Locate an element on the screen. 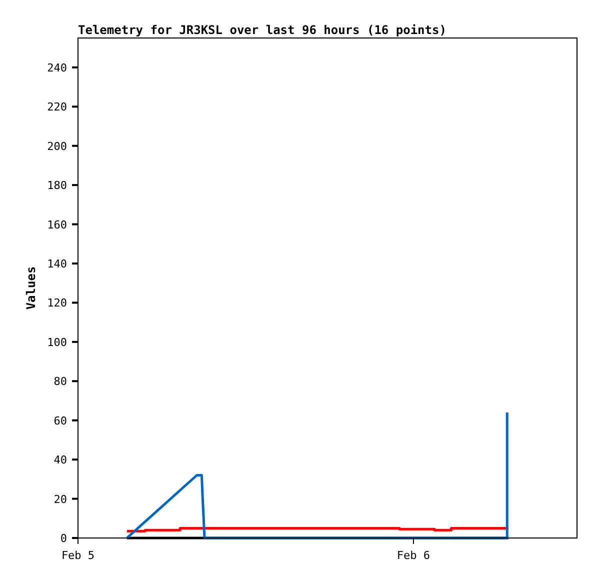 The image size is (597, 579). x-tick-label: Feb 5 is located at coordinates (78, 555).